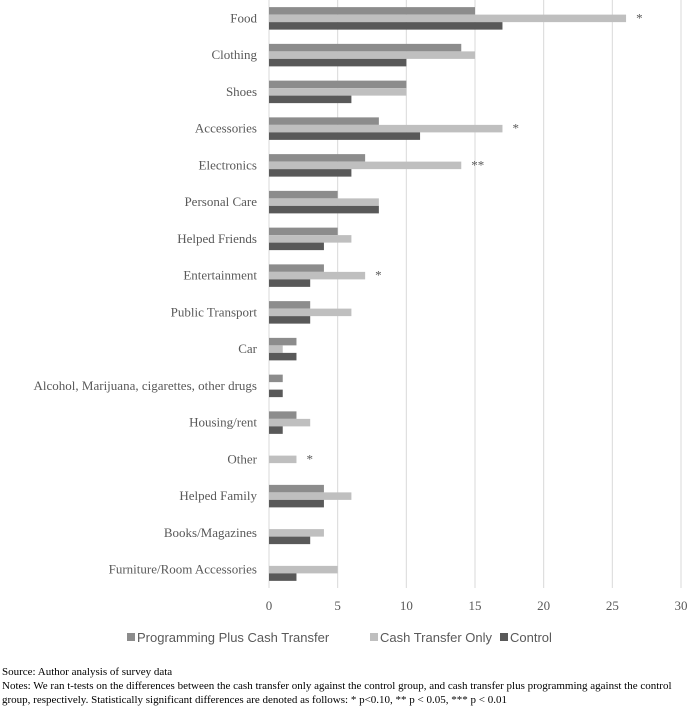 The image size is (690, 710). Describe the element at coordinates (220, 201) in the screenshot. I see `category-label: Personal Care` at that location.